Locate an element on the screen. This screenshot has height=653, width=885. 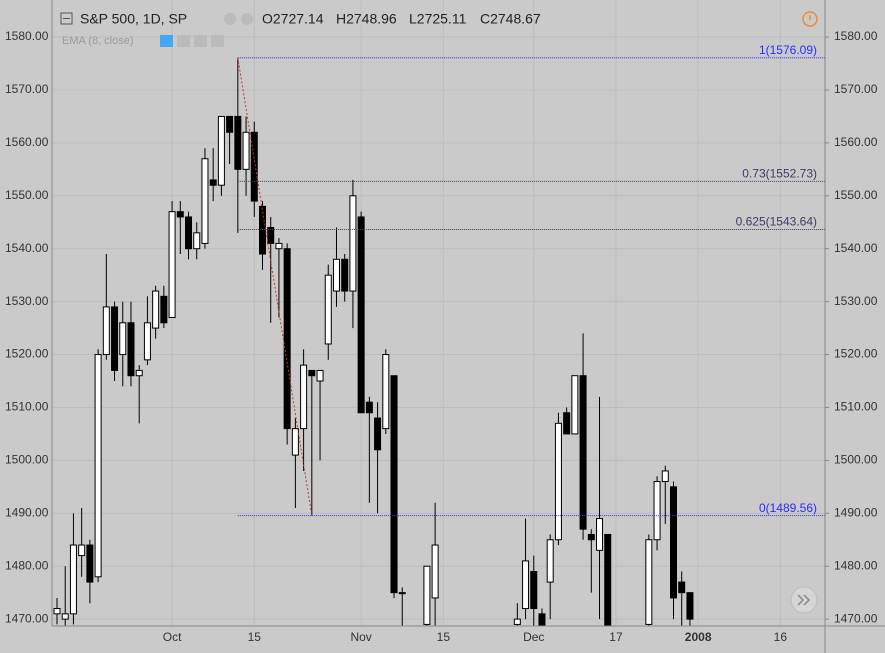
remove-button is located at coordinates (217, 41).